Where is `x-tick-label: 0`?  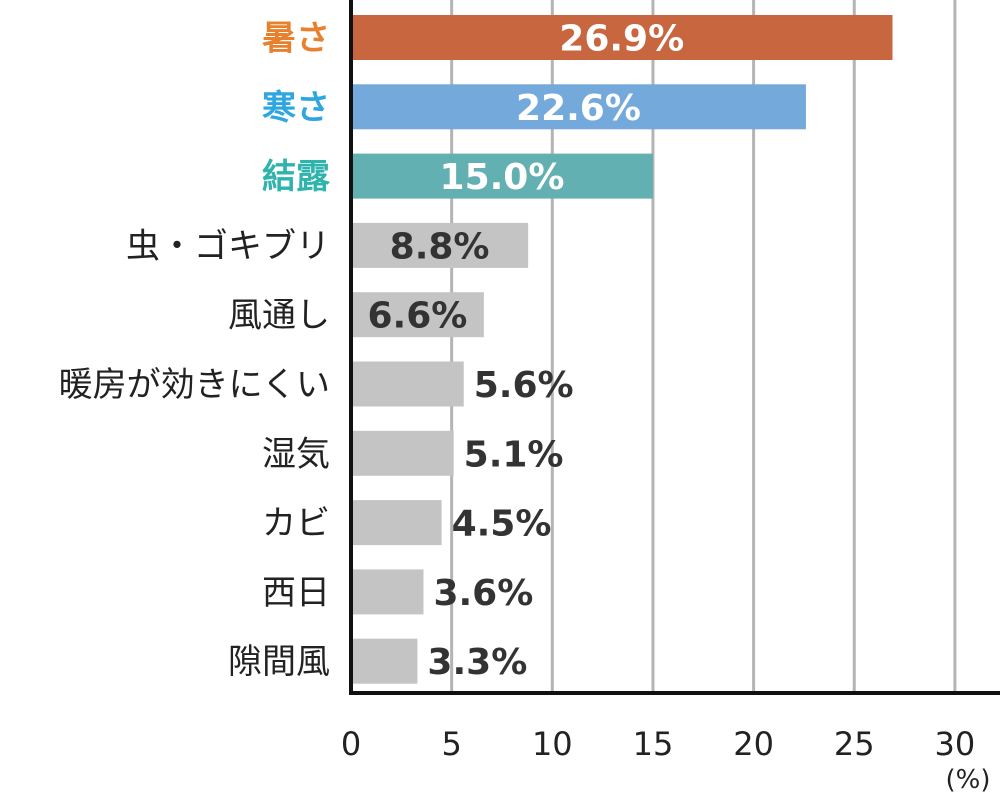 x-tick-label: 0 is located at coordinates (351, 744).